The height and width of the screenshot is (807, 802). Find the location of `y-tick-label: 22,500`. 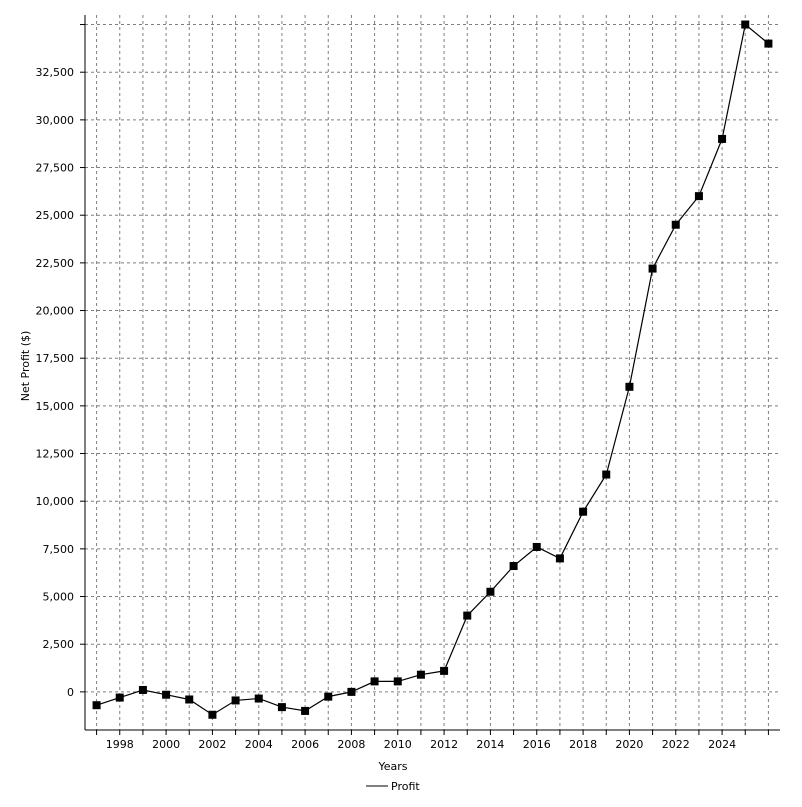

y-tick-label: 22,500 is located at coordinates (55, 263).